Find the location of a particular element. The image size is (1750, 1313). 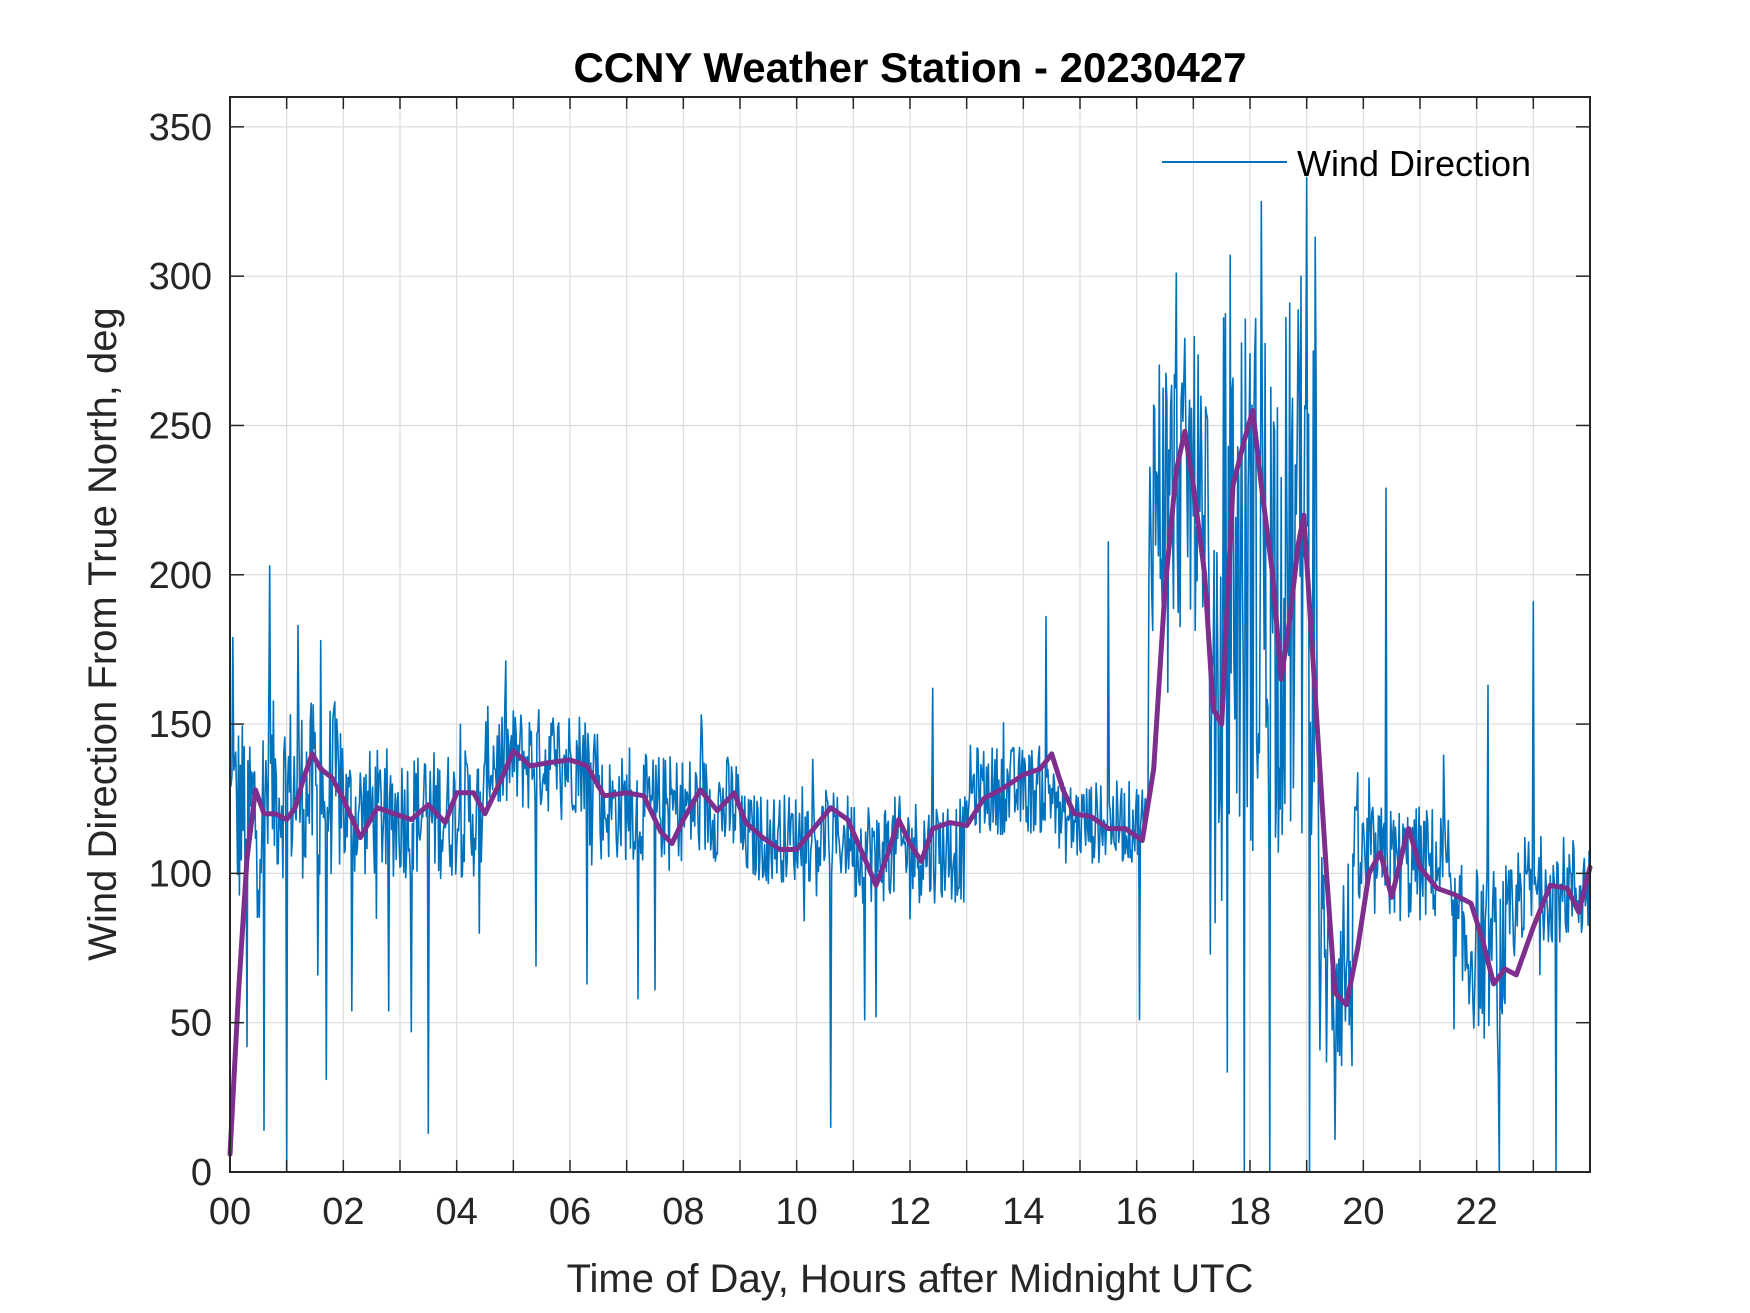

x-tick-label: 16 is located at coordinates (1137, 1212).